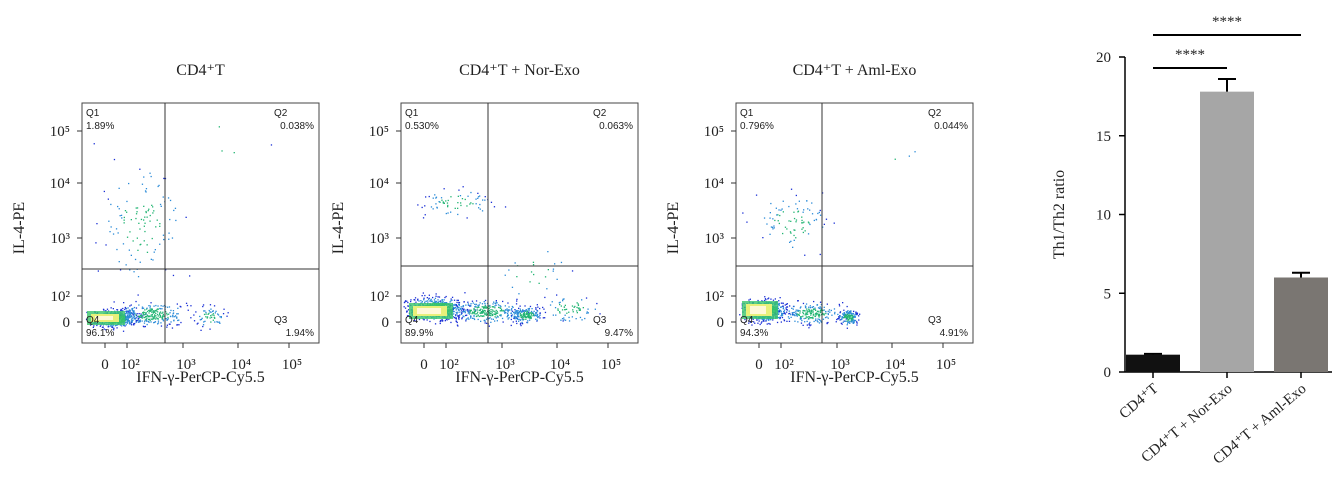 This screenshot has width=1342, height=504. What do you see at coordinates (200, 377) in the screenshot?
I see `x-axis-label: IFN-γ-PerCP-Cy5.5` at bounding box center [200, 377].